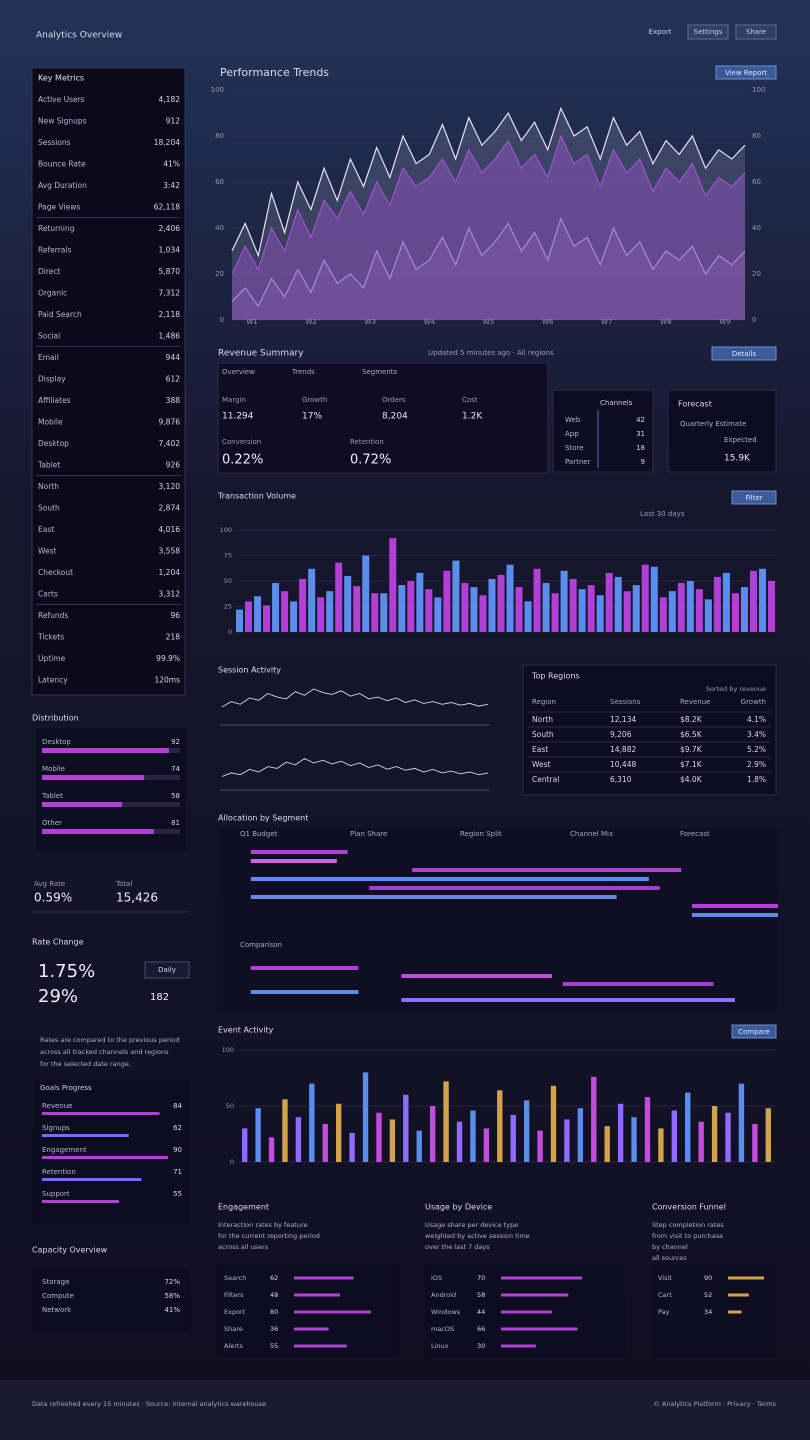 The image size is (810, 1440). I want to click on button-label: View Report, so click(746, 73).